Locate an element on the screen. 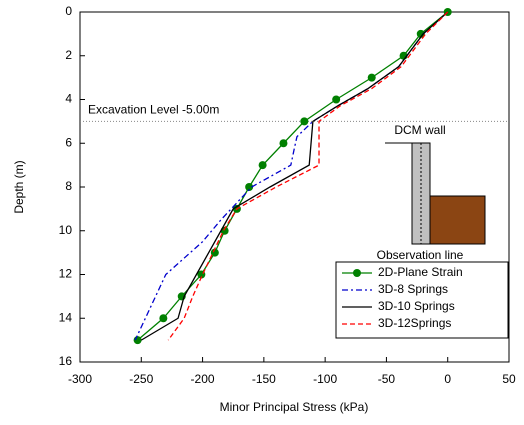 This screenshot has height=425, width=524. legend-marker is located at coordinates (357, 273).